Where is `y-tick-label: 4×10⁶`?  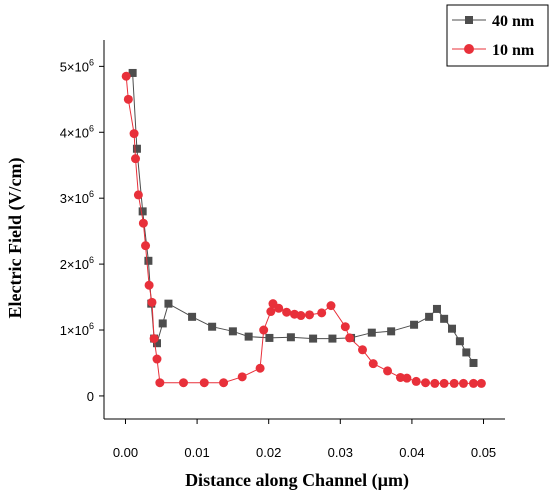 y-tick-label: 4×10⁶ is located at coordinates (77, 131).